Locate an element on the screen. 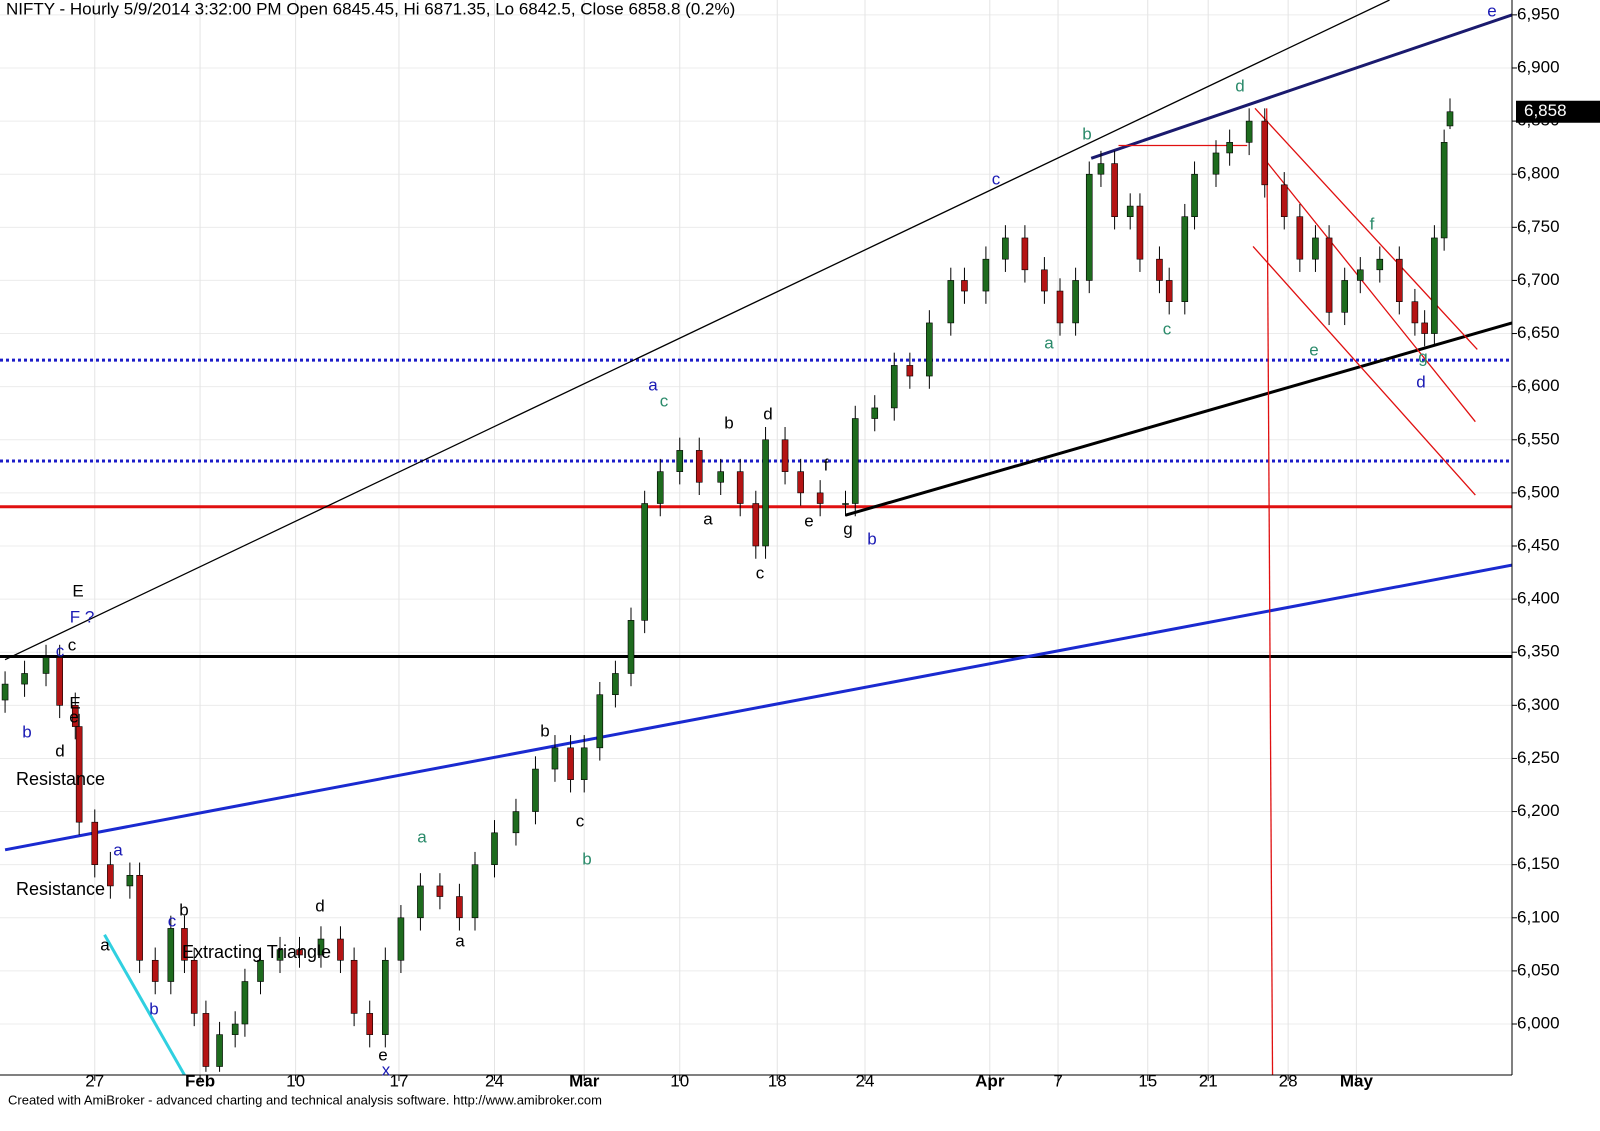 The height and width of the screenshot is (1131, 1600). x-tick-label: Feb is located at coordinates (200, 1080).